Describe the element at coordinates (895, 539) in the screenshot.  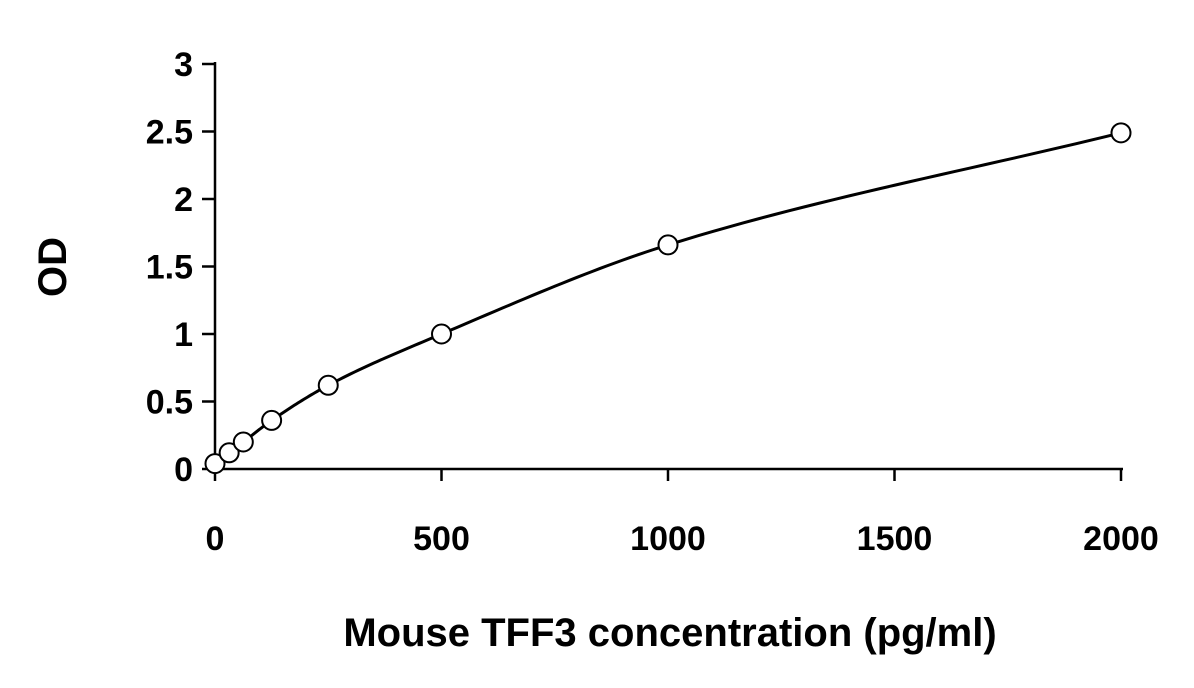
I see `x-tick-label: 1500` at that location.